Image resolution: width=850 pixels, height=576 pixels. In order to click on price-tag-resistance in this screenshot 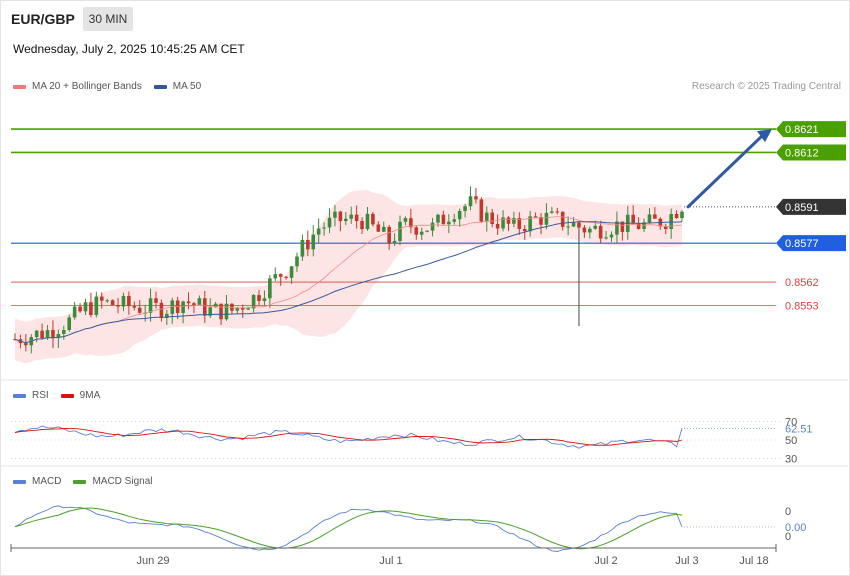, I will do `click(811, 152)`.